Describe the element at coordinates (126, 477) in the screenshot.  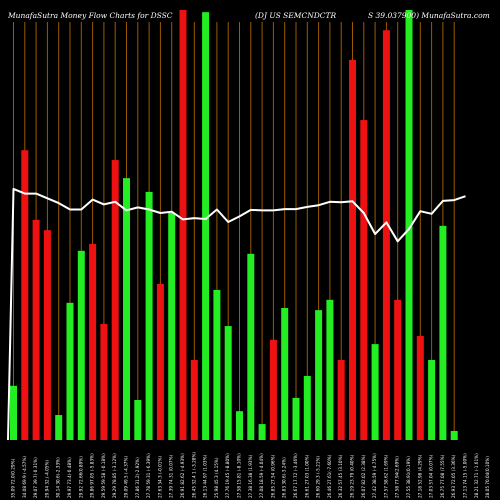
I see `x-tick-label: 29.09 49.5 (-4.37%)` at that location.